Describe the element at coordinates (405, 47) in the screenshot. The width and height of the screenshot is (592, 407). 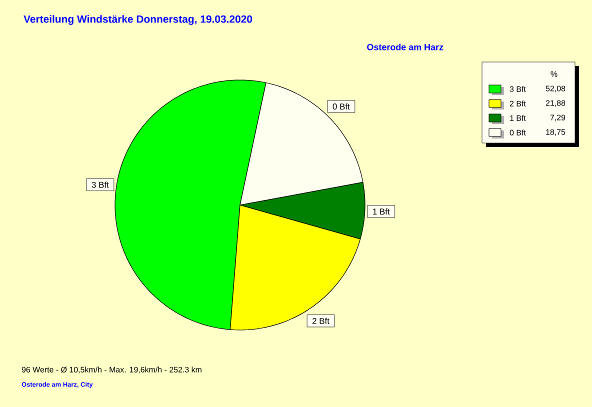
I see `chart-subtitle: Osterode am Harz` at that location.